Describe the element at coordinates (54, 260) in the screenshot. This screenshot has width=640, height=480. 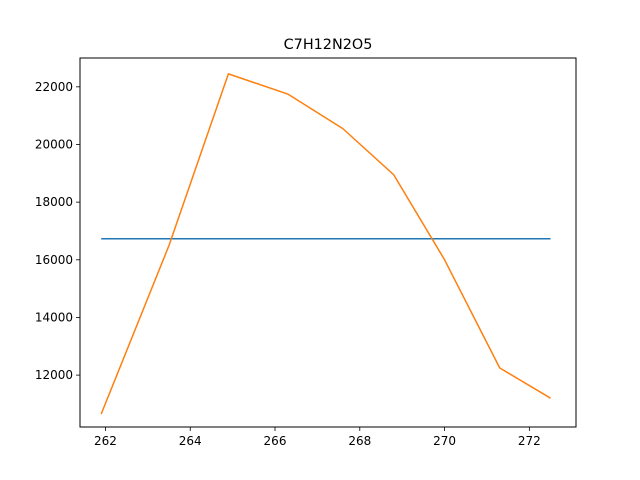
I see `y-tick-label: 16000` at that location.